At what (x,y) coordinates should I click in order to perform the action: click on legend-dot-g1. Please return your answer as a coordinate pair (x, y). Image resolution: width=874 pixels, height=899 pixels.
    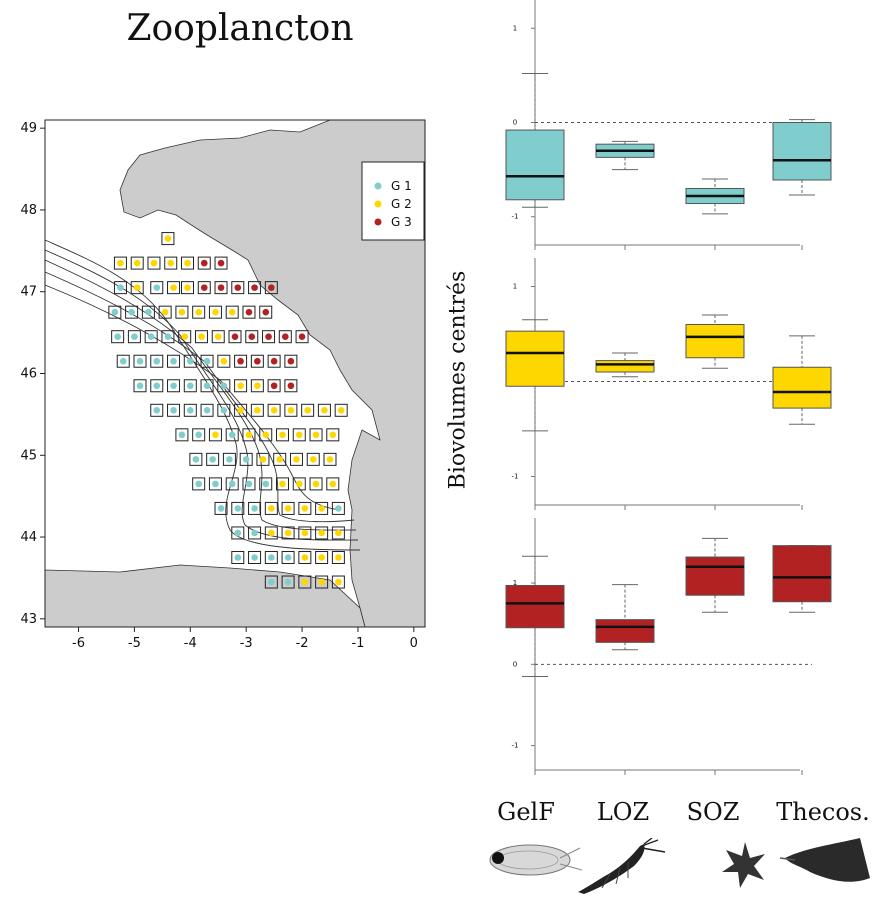
    Looking at the image, I should click on (378, 186).